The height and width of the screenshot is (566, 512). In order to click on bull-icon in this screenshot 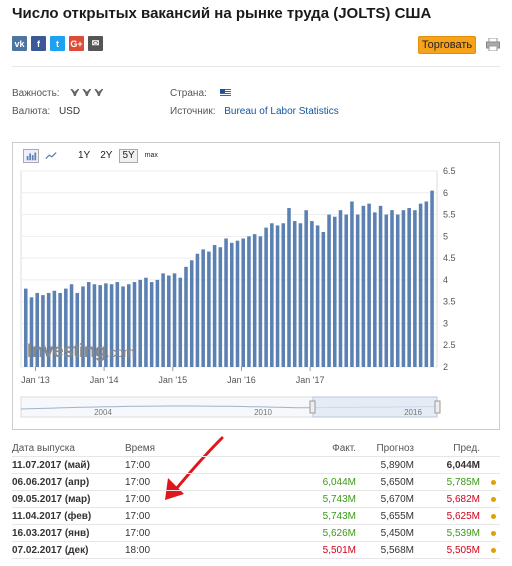, I will do `click(87, 92)`.